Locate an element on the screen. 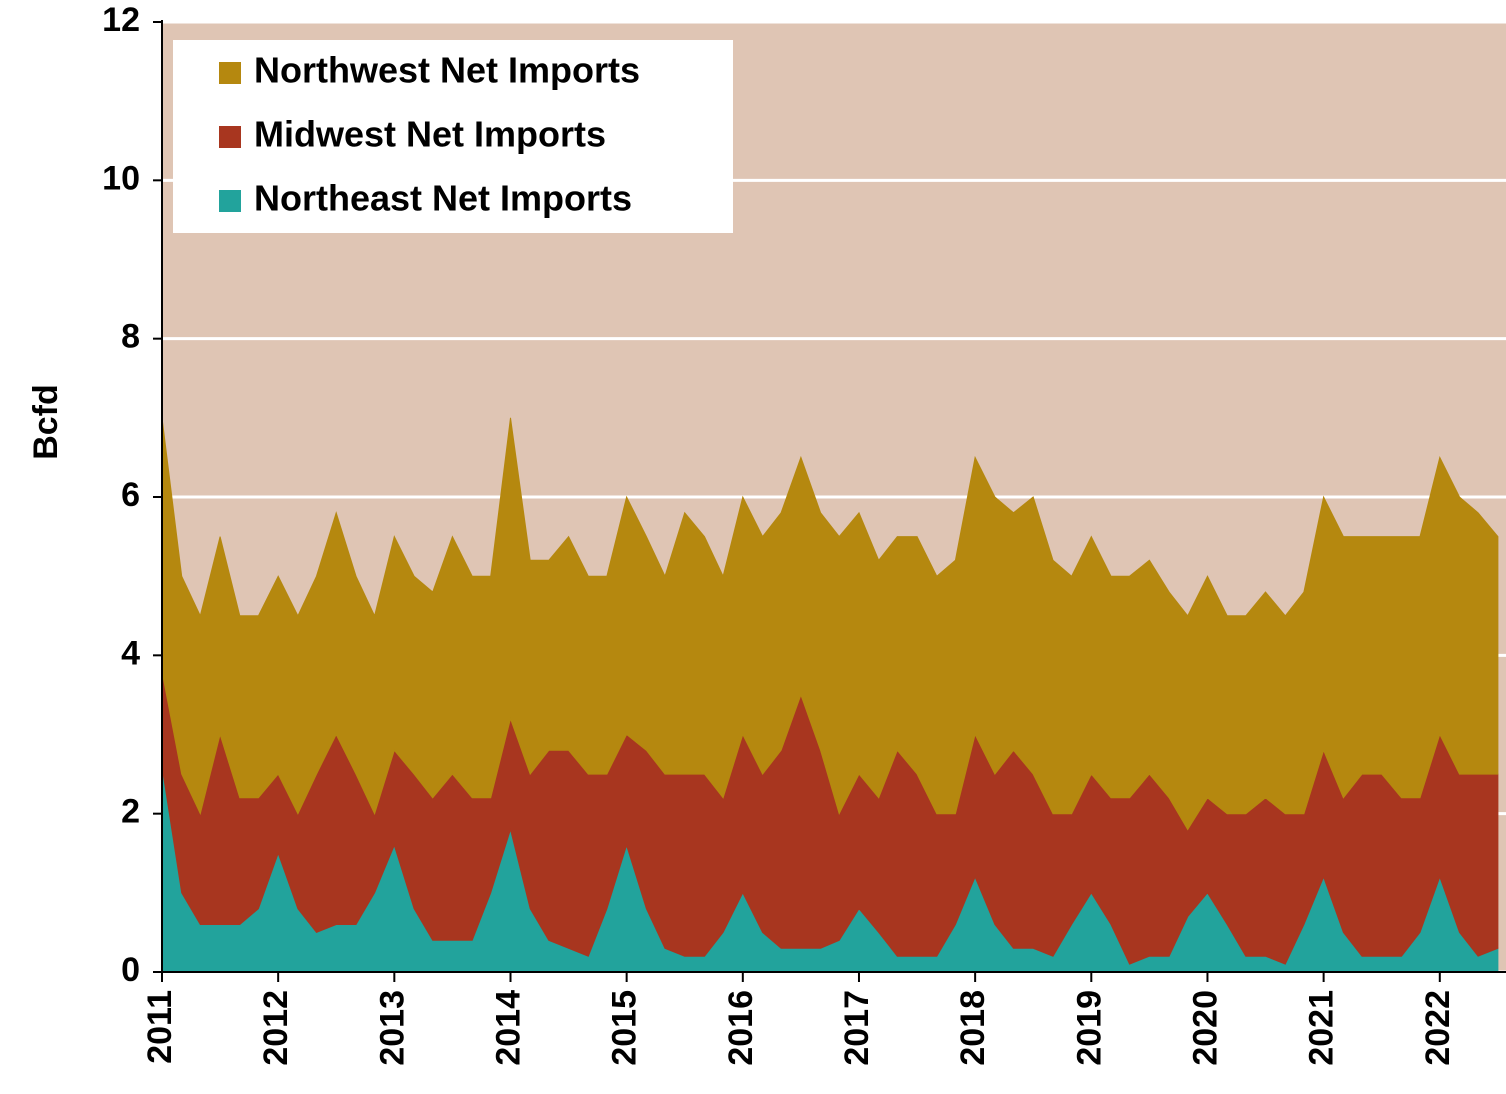 This screenshot has height=1094, width=1506. x-tick-label: 2018 is located at coordinates (973, 1028).